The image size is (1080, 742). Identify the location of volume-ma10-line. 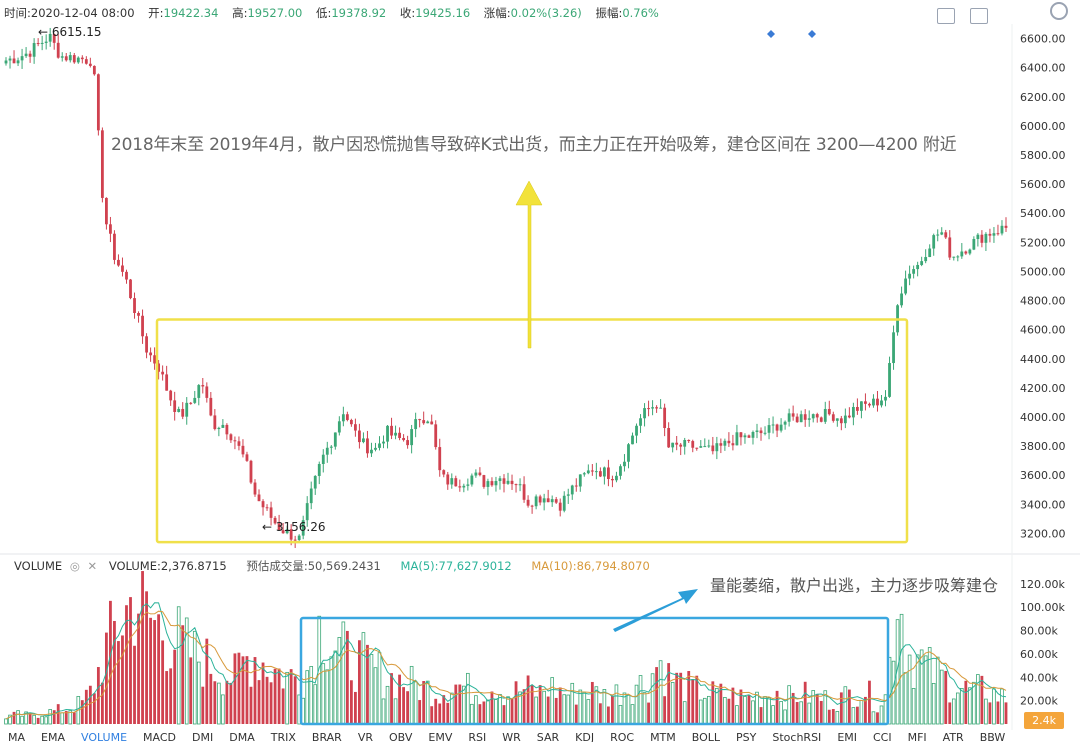
(506, 665).